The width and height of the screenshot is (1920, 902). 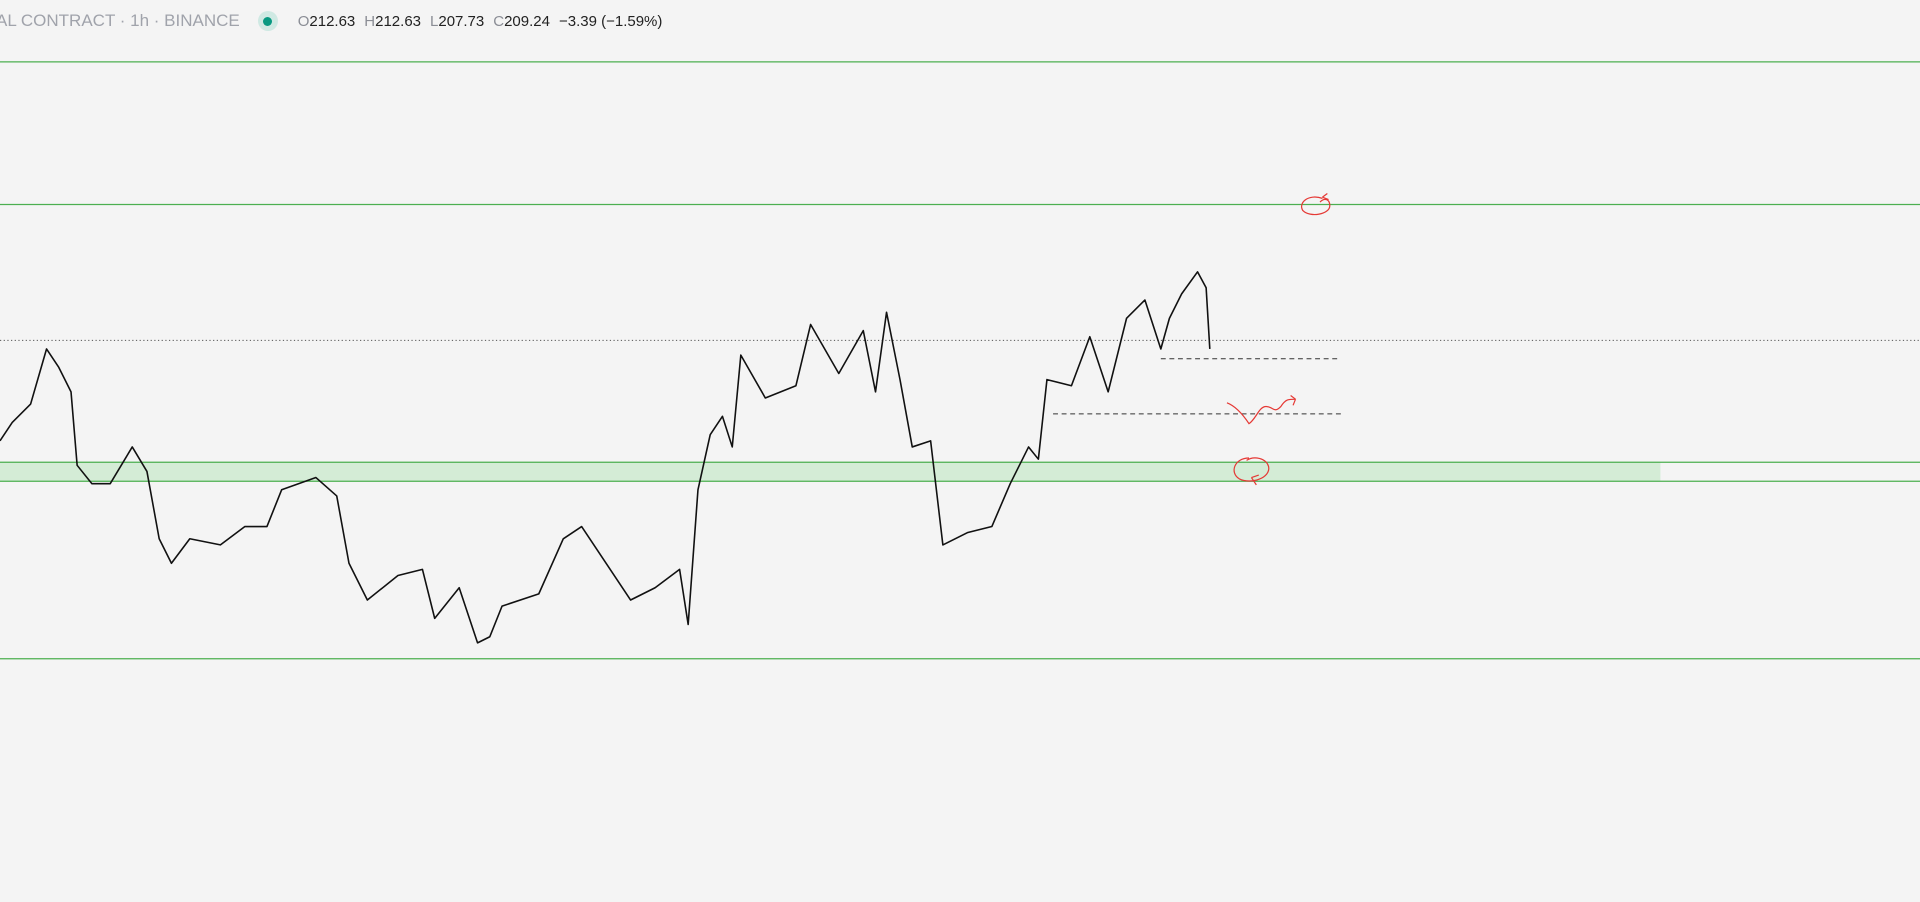 I want to click on ohlc-key: C, so click(x=499, y=21).